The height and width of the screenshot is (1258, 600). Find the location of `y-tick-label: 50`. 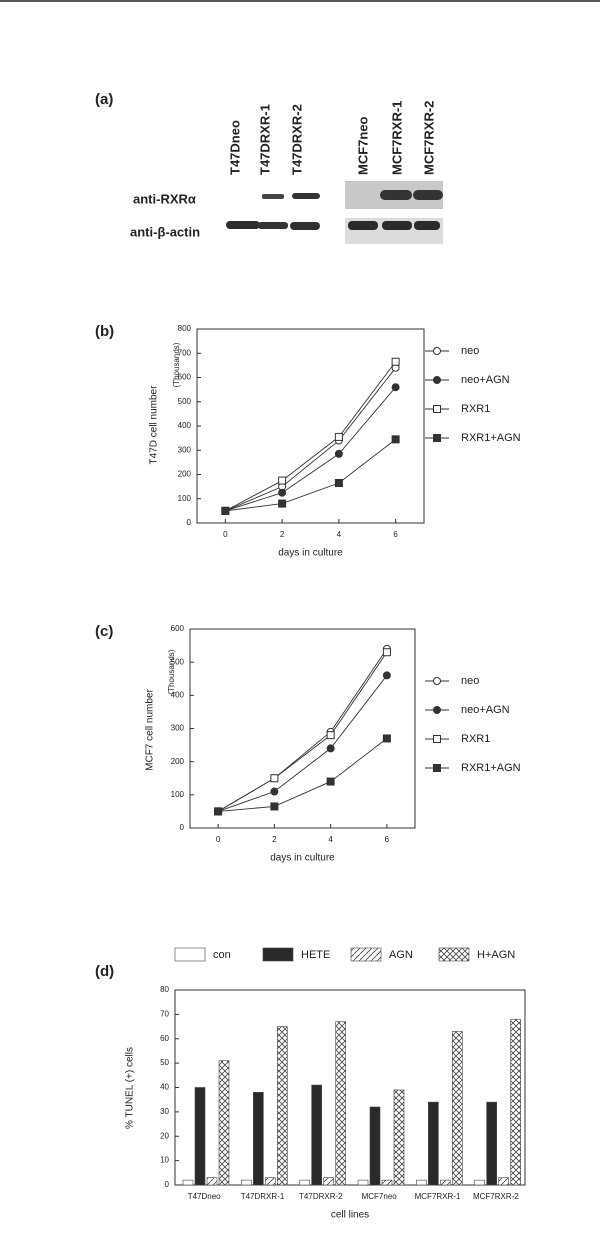

y-tick-label: 50 is located at coordinates (164, 1062).